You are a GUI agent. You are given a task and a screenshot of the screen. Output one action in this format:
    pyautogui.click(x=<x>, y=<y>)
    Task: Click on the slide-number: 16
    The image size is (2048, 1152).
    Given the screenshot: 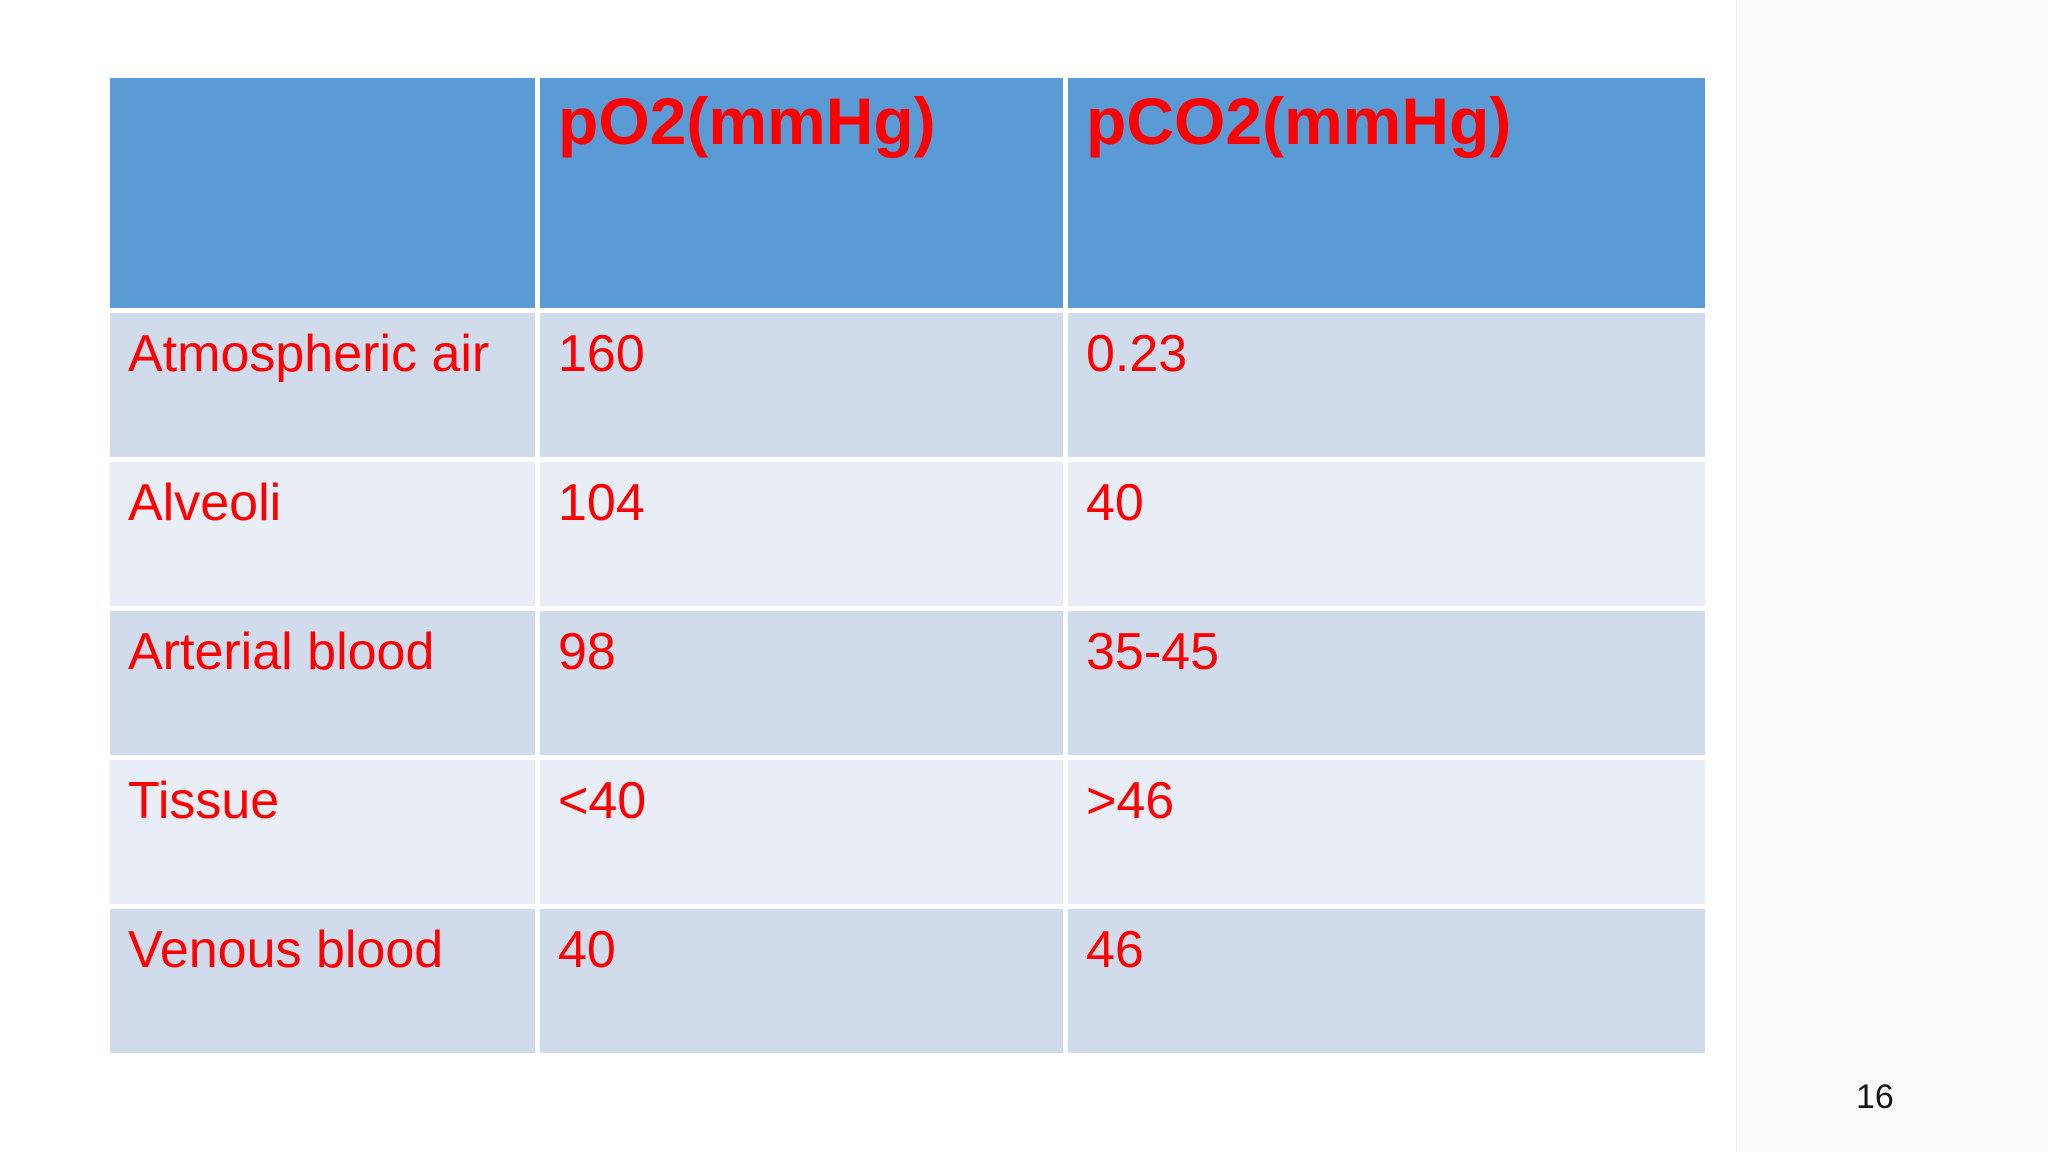 What is the action you would take?
    pyautogui.click(x=1875, y=1097)
    